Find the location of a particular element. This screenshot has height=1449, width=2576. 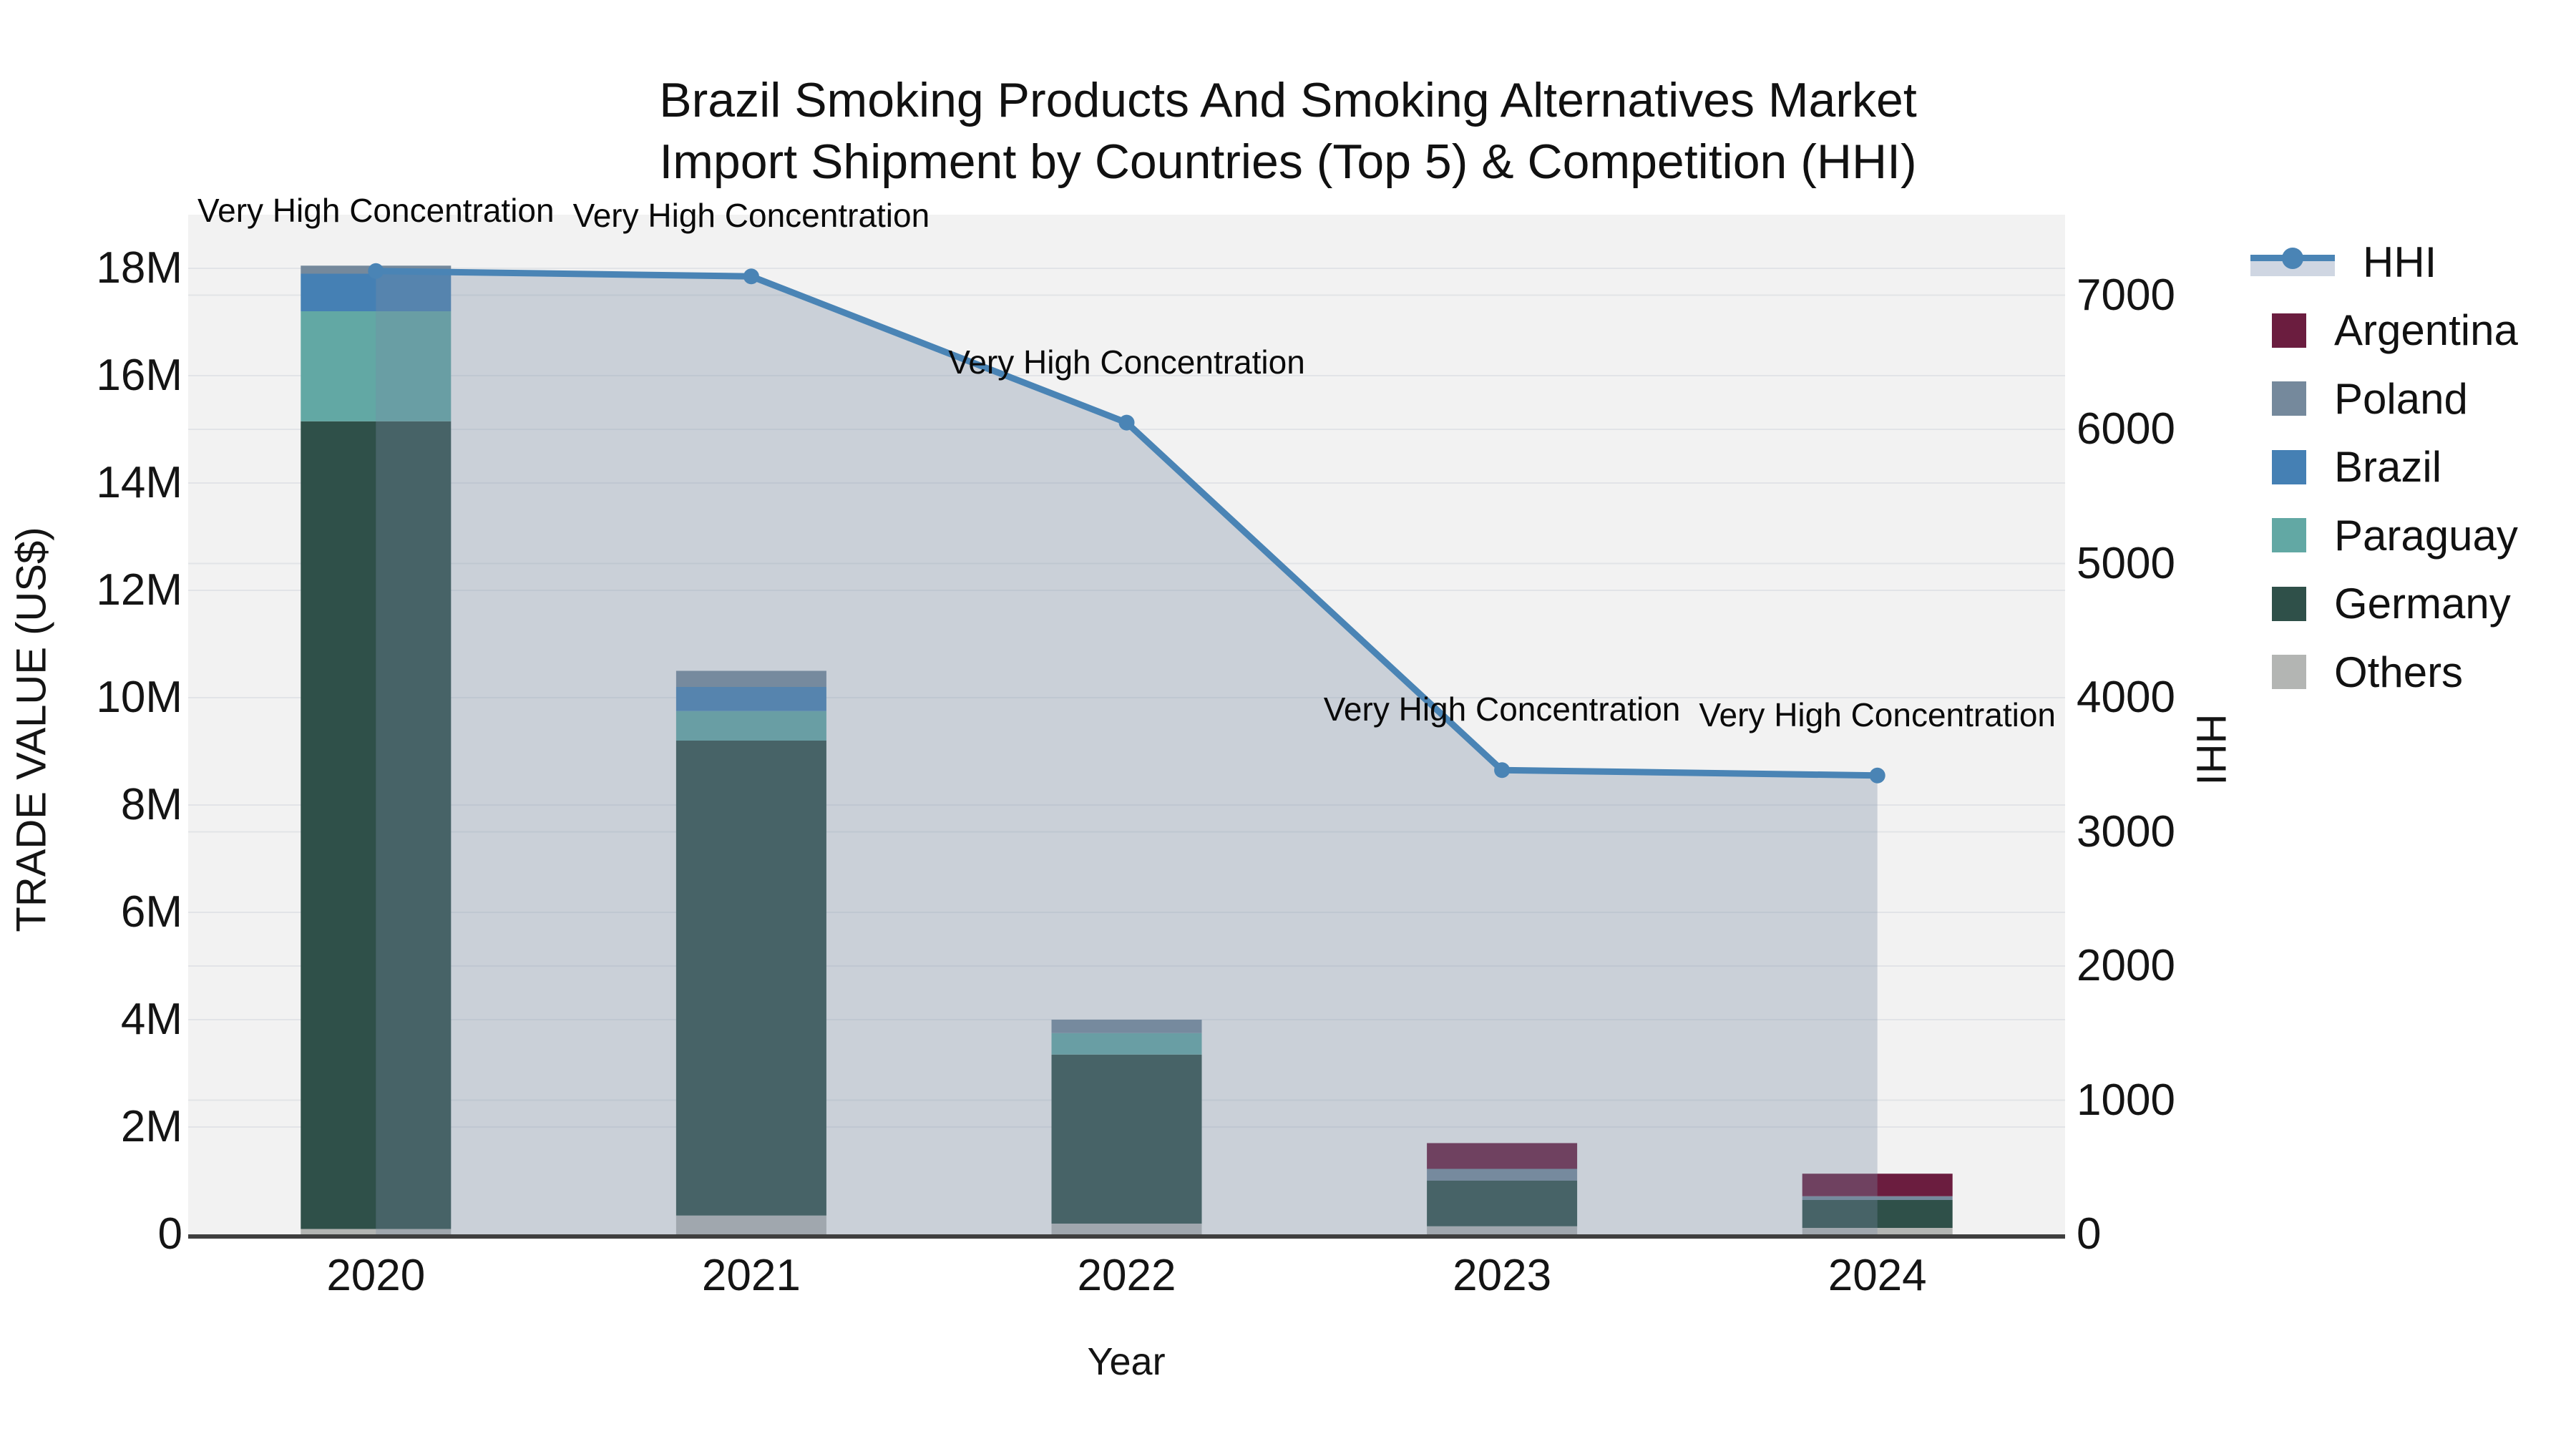

hhi-line-sample-icon is located at coordinates (2292, 262).